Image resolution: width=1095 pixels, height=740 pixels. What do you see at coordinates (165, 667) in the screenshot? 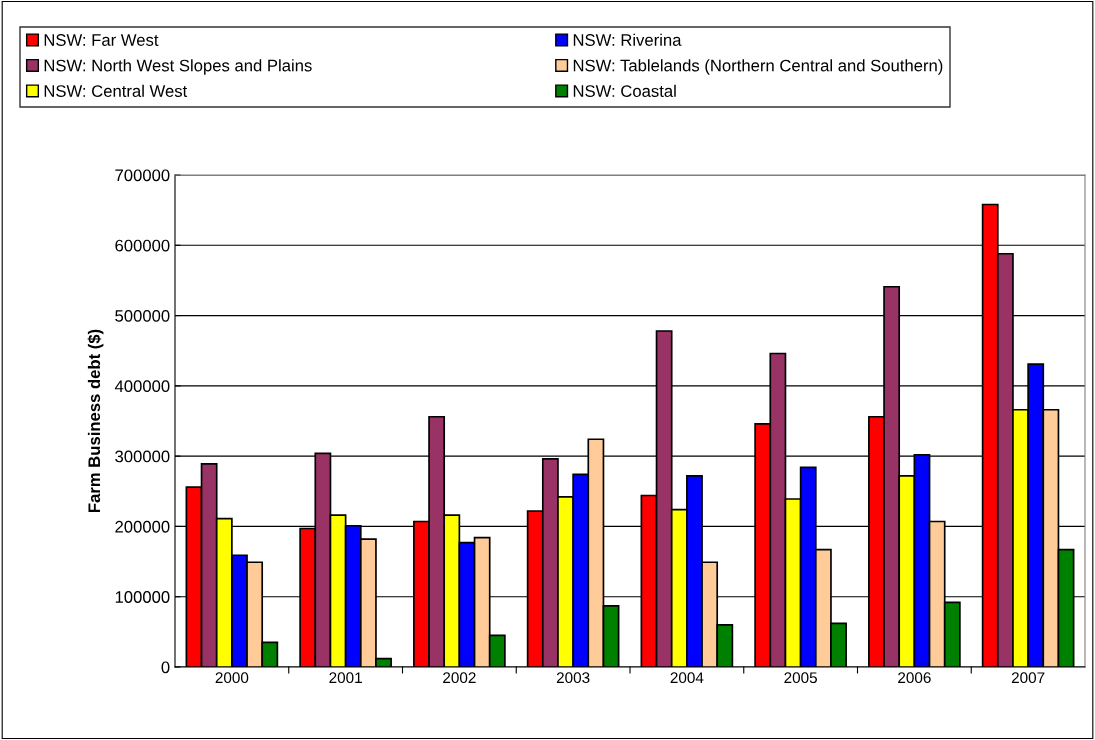
I see `y-tick-label: 0` at bounding box center [165, 667].